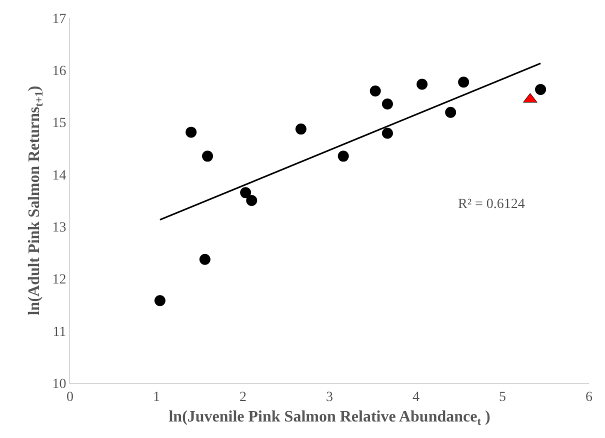 This screenshot has width=605, height=438. What do you see at coordinates (59, 384) in the screenshot?
I see `y-tick-label: 10` at bounding box center [59, 384].